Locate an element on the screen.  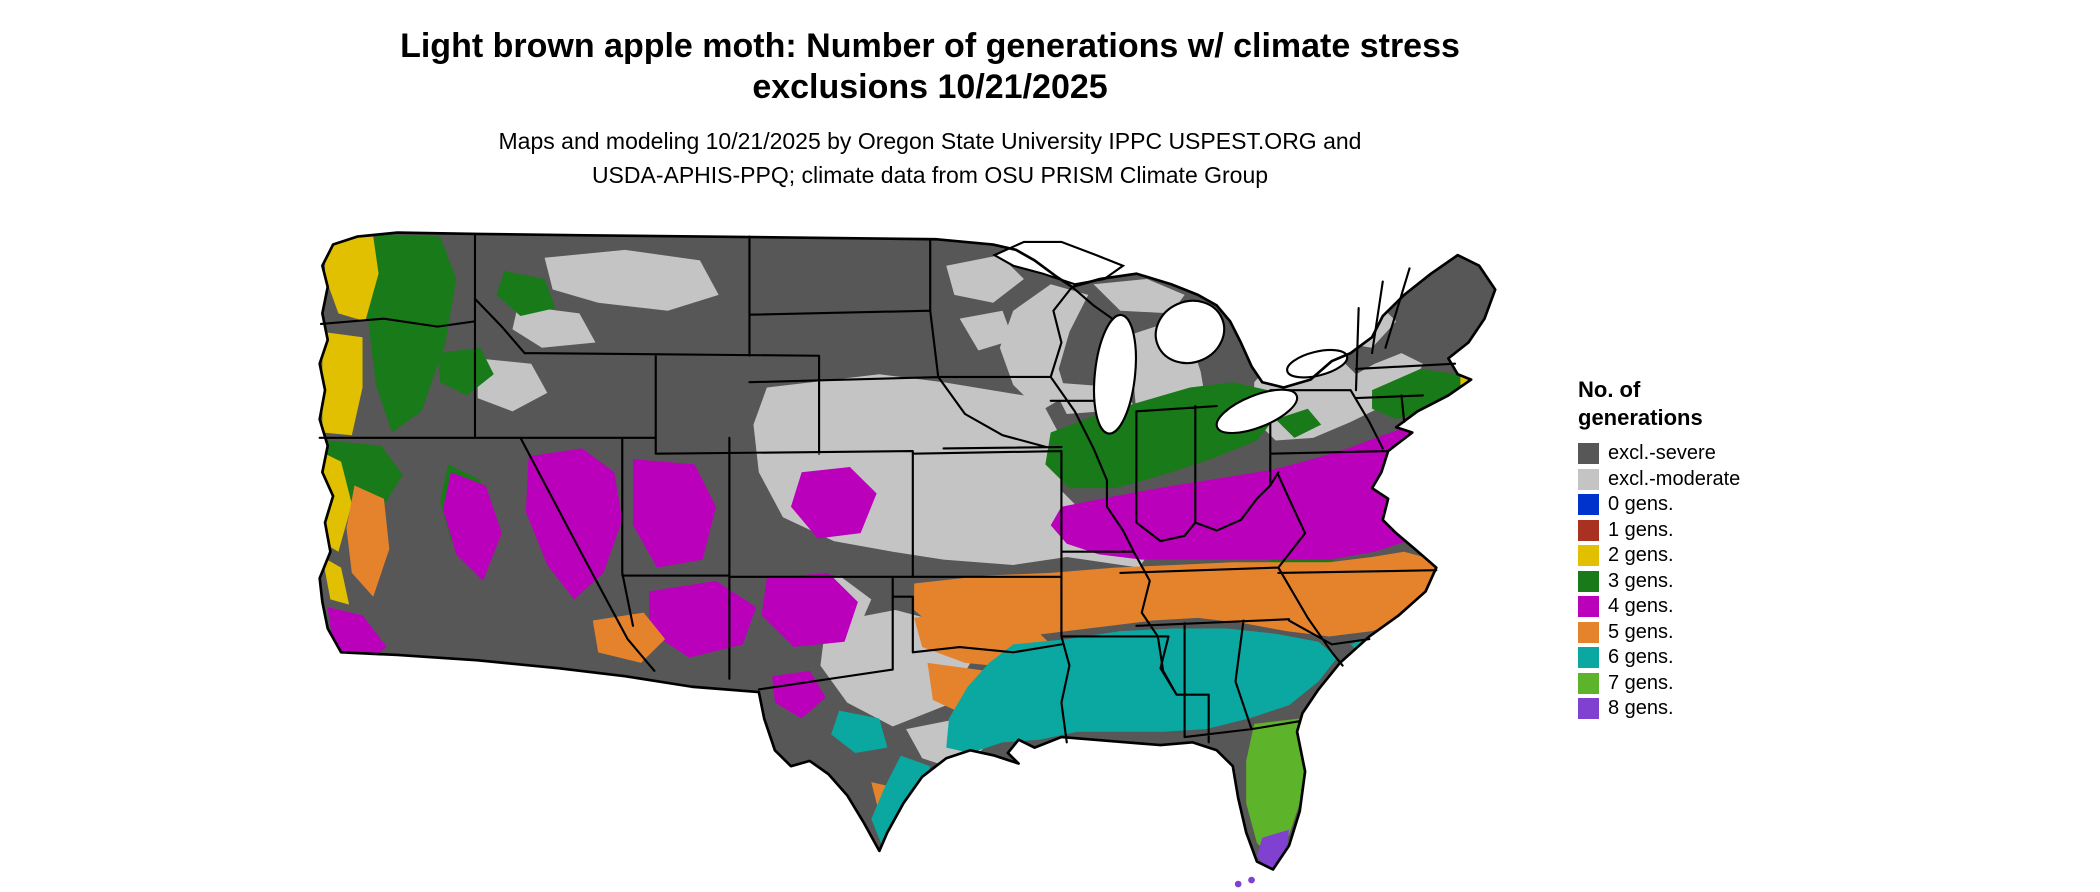
legend-item: 2 gens. is located at coordinates (1703, 556).